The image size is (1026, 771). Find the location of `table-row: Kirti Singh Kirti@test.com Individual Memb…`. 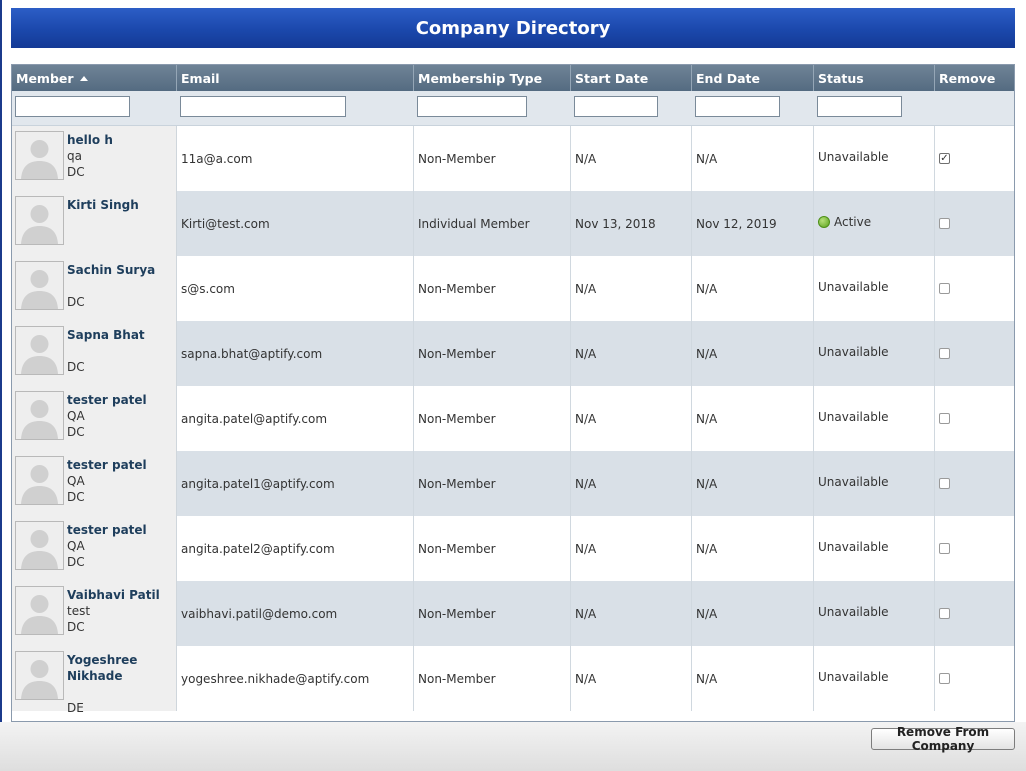

table-row: Kirti Singh Kirti@test.com Individual Memb… is located at coordinates (513, 223).